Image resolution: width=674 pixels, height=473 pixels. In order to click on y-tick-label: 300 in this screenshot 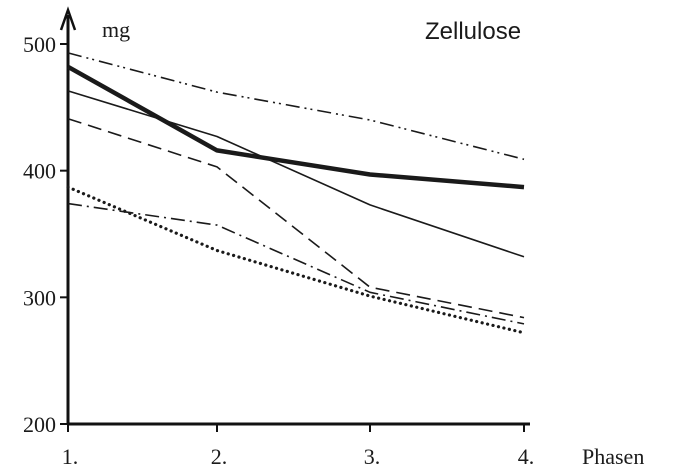, I will do `click(39, 297)`.